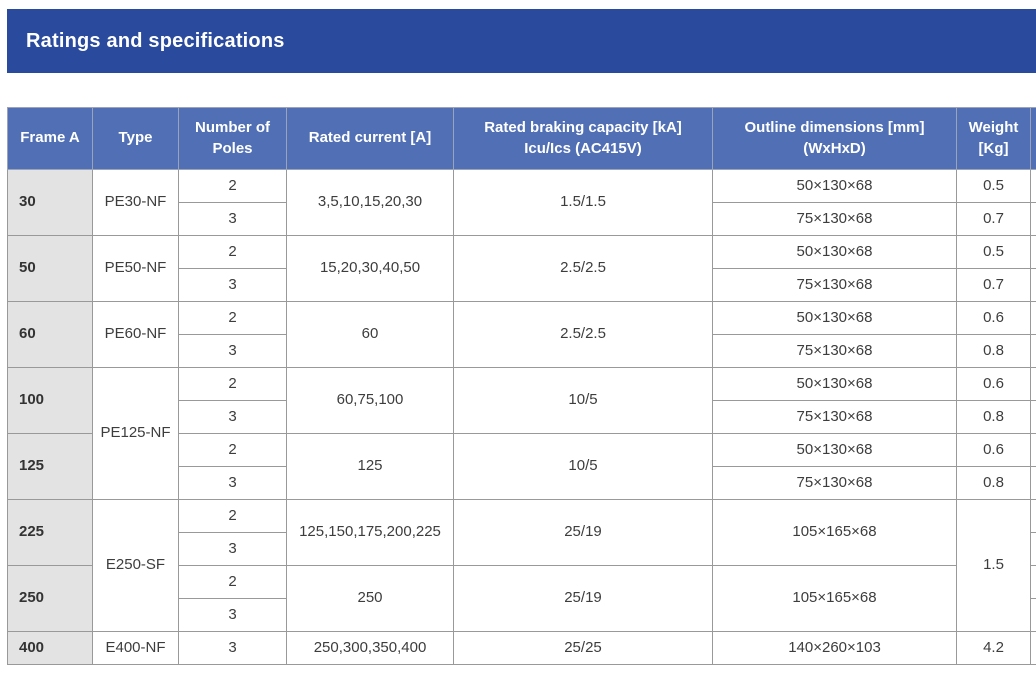 This screenshot has width=1036, height=681. I want to click on section-title-bar: Ratings and specifications, so click(521, 41).